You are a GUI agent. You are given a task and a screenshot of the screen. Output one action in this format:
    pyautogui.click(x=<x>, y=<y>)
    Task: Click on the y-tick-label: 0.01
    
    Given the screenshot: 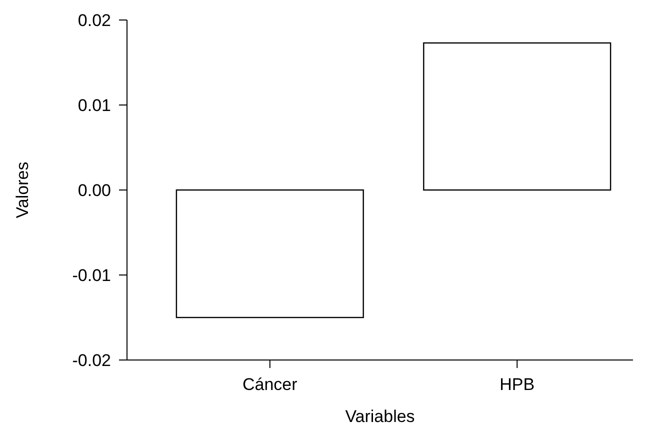 What is the action you would take?
    pyautogui.click(x=94, y=105)
    